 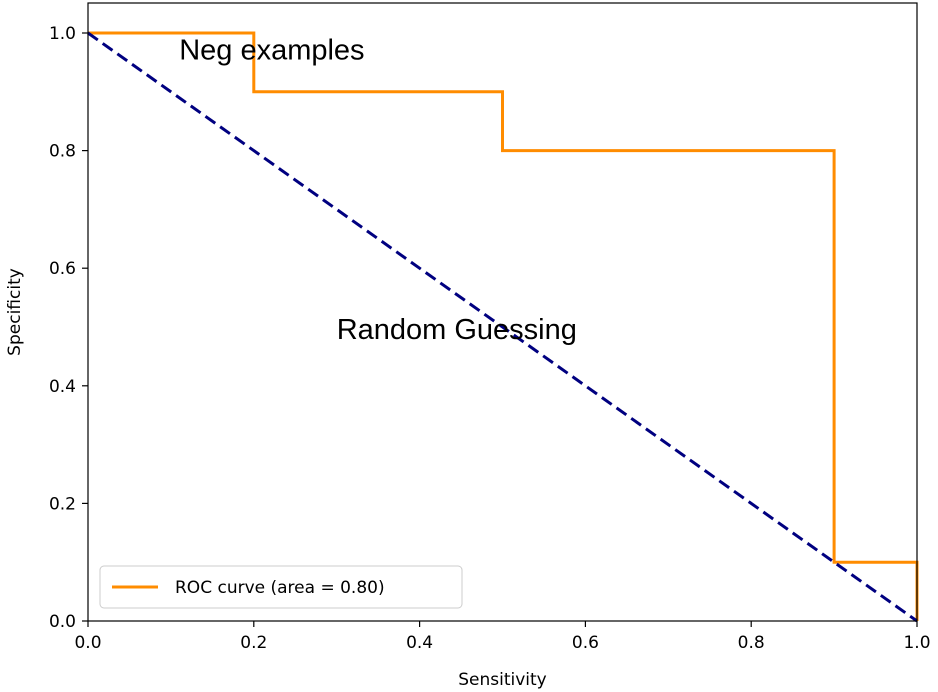 What do you see at coordinates (62, 504) in the screenshot?
I see `y-tick-label: 0.2` at bounding box center [62, 504].